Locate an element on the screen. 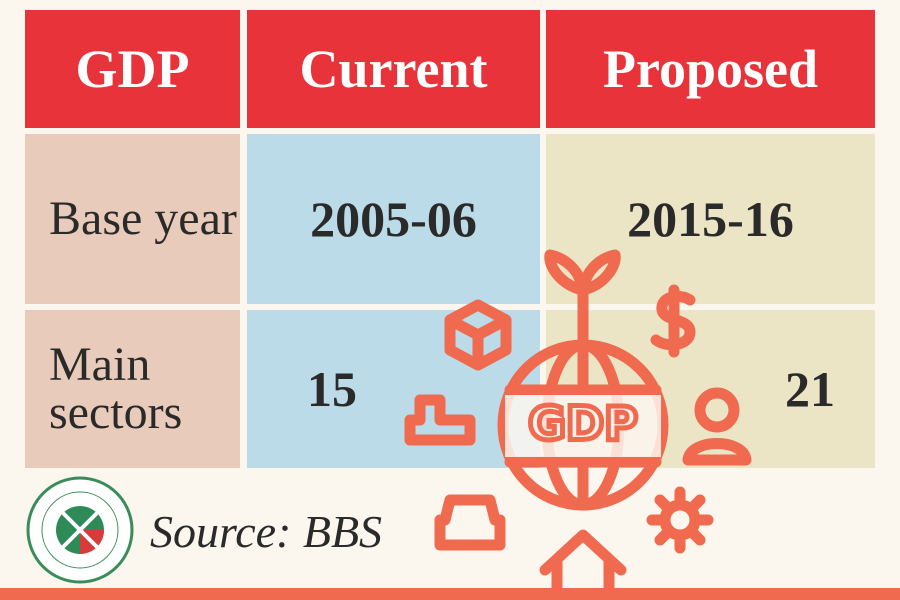 This screenshot has height=600, width=900. current-value: 15 is located at coordinates (393, 389).